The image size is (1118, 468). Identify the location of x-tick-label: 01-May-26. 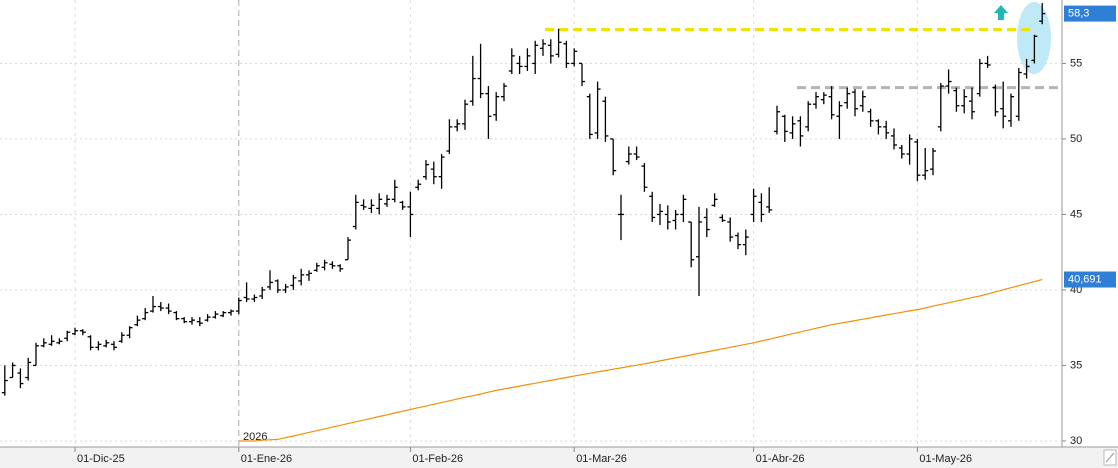
(945, 459).